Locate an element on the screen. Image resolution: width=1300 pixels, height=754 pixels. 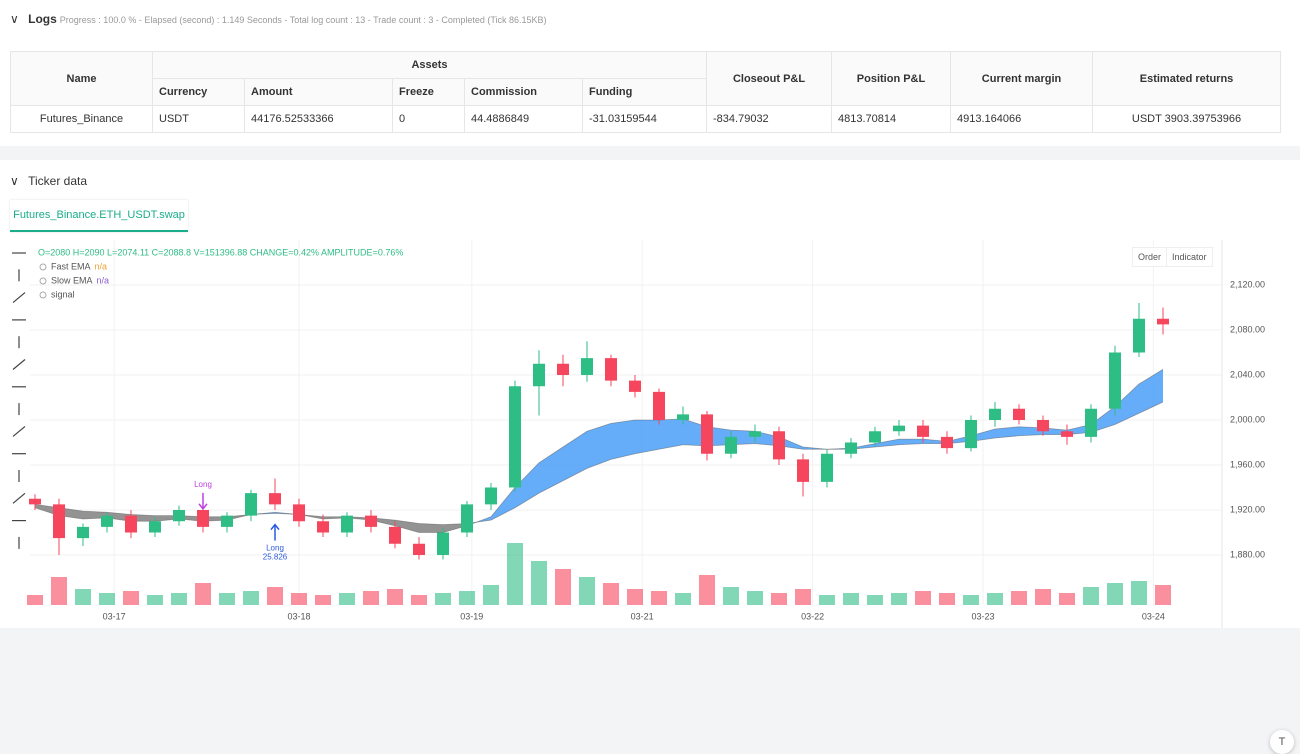
header-cell: Name is located at coordinates (81, 78).